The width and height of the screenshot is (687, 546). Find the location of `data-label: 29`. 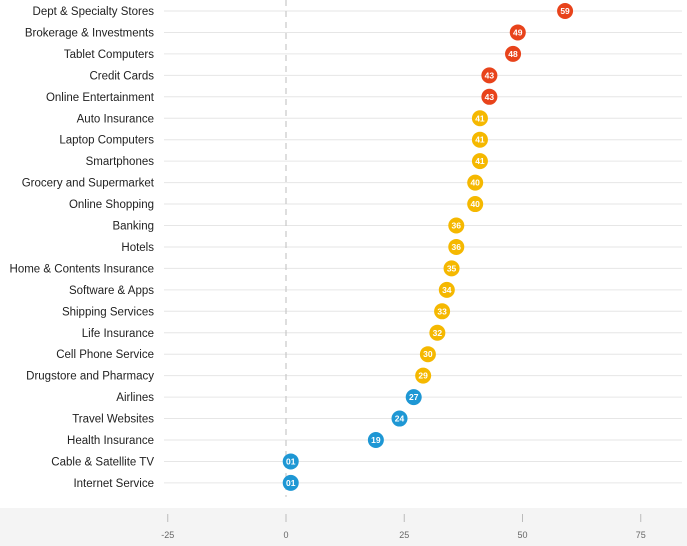

data-label: 29 is located at coordinates (423, 376).